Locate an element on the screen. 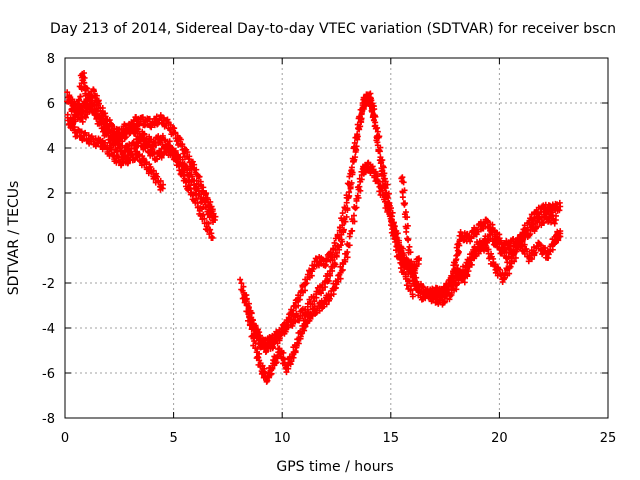 The height and width of the screenshot is (480, 640). y-tick-label: 8 is located at coordinates (51, 59).